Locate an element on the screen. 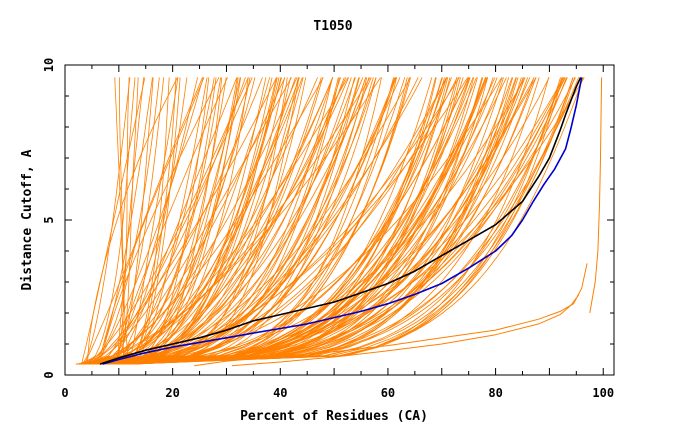 Image resolution: width=680 pixels, height=440 pixels. x-tick-label: 60 is located at coordinates (388, 393).